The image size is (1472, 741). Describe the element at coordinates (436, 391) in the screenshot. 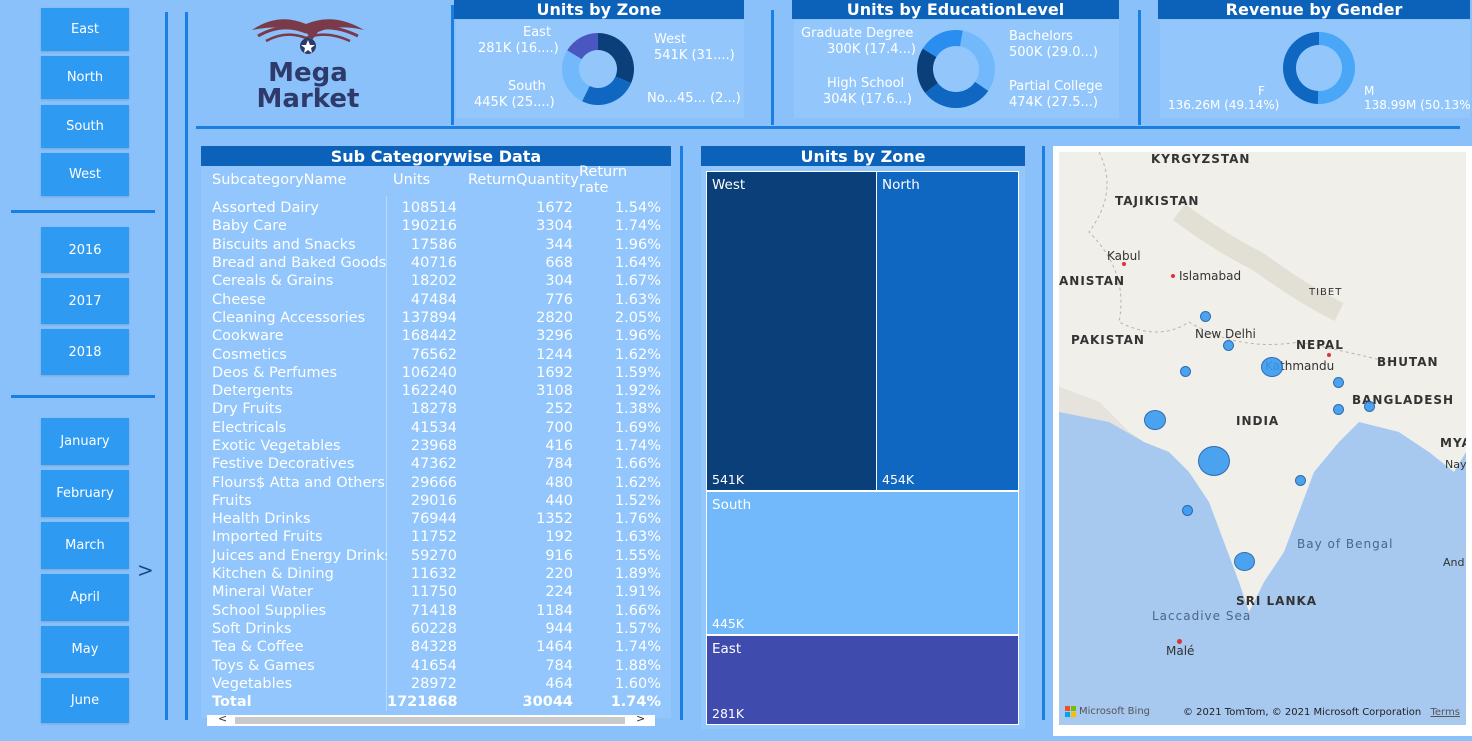

I see `table-row: Detergents 162240 3108 1.92%` at that location.